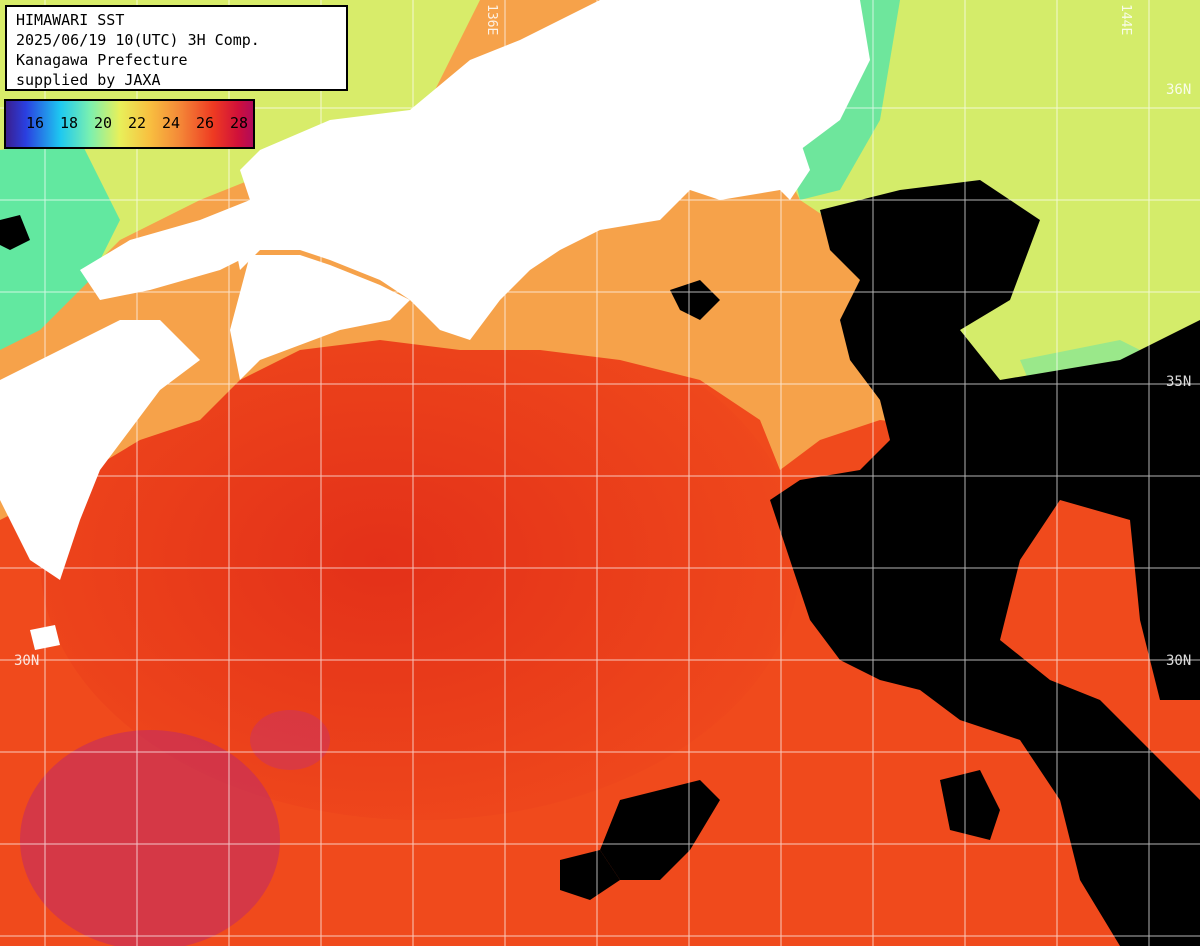 This screenshot has height=946, width=1200. I want to click on legend-tick: 22, so click(137, 123).